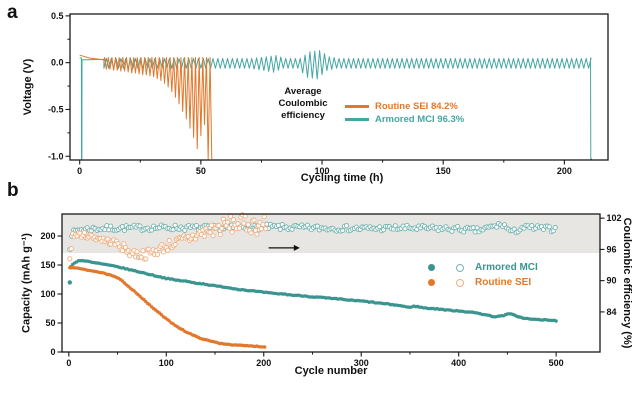  What do you see at coordinates (168, 237) in the screenshot?
I see `routine-sei-efficiency-scatter` at bounding box center [168, 237].